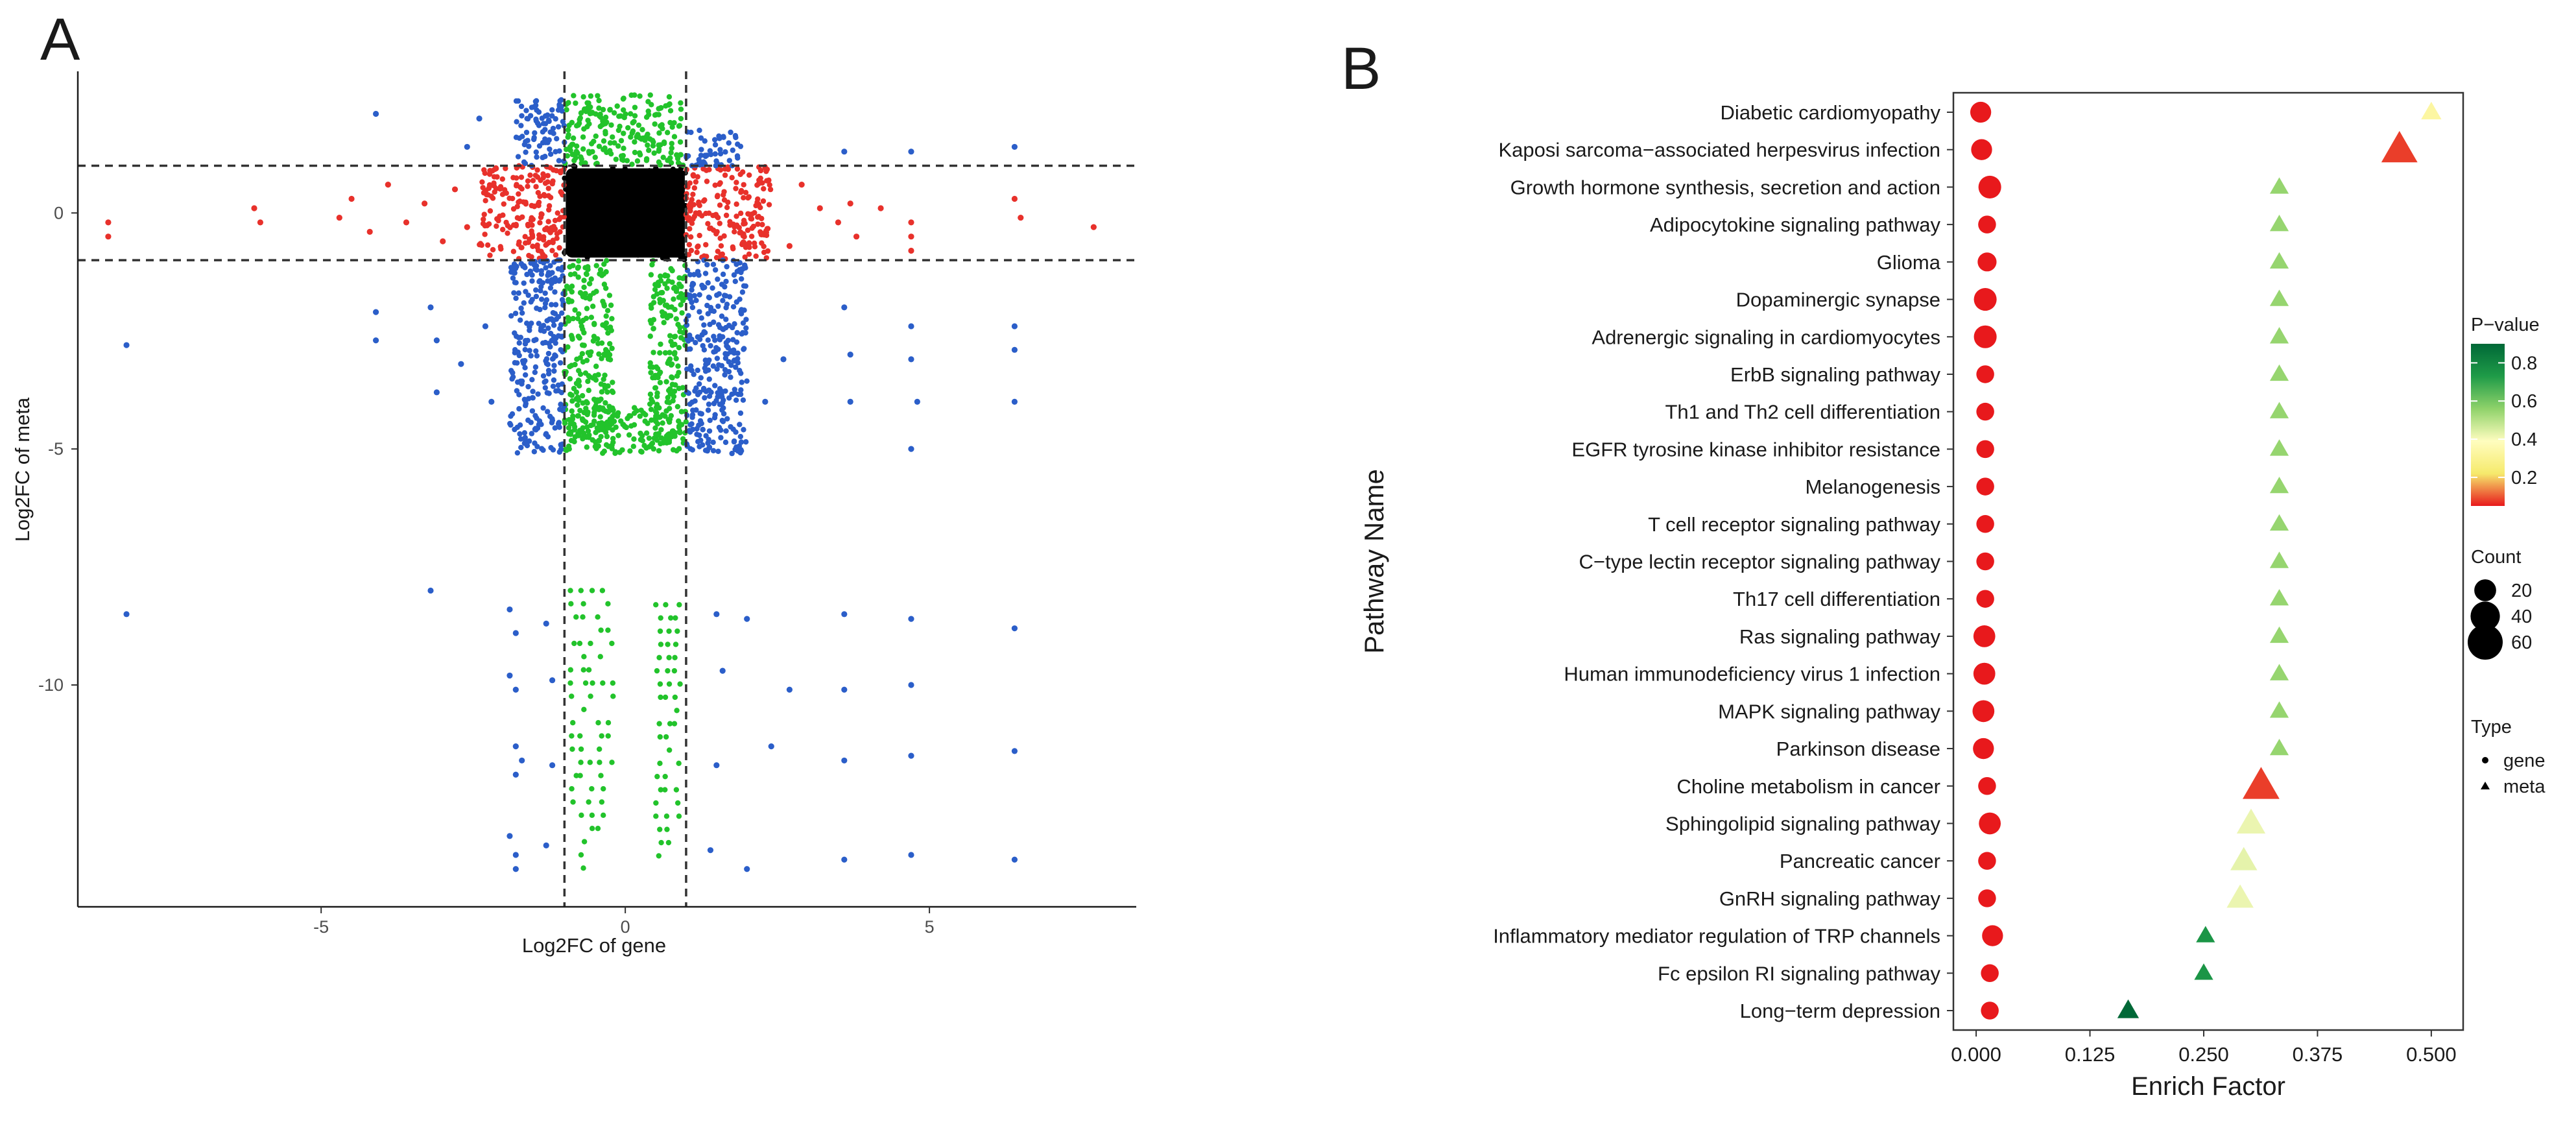  What do you see at coordinates (625, 927) in the screenshot?
I see `x-tick-label: 0` at bounding box center [625, 927].